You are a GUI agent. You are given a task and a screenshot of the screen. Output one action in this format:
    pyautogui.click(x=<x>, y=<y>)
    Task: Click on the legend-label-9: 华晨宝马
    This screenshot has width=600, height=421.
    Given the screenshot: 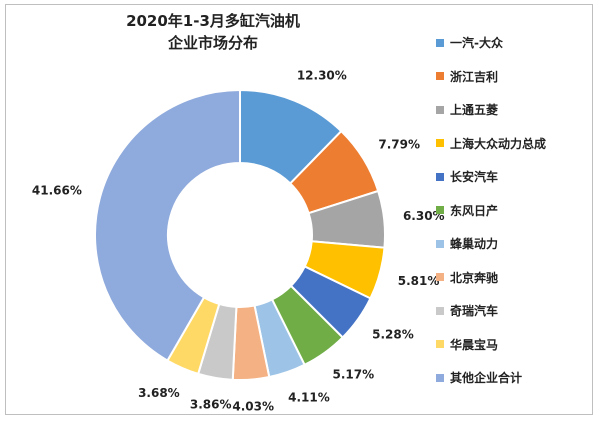 What is the action you would take?
    pyautogui.click(x=474, y=344)
    